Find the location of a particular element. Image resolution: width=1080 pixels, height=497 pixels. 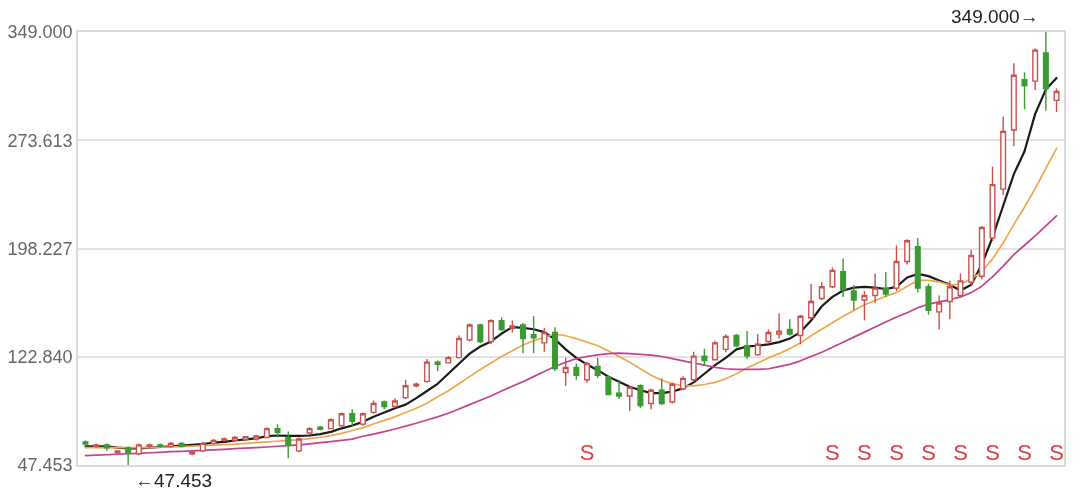

y-tick-label: 273.613 is located at coordinates (40, 140).